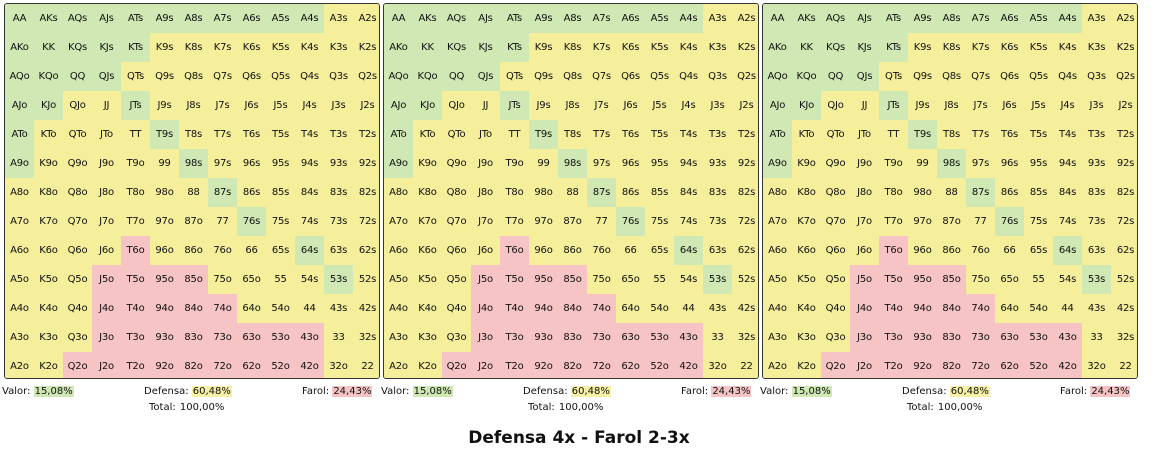 This screenshot has width=1158, height=459. What do you see at coordinates (135, 279) in the screenshot?
I see `hand-cell: T5o` at bounding box center [135, 279].